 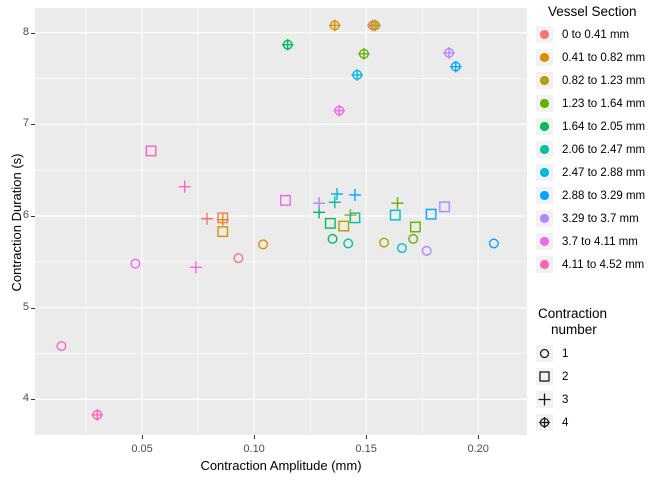 What do you see at coordinates (604, 149) in the screenshot?
I see `vessel-section-legend-label: 2.06 to 2.47 mm` at bounding box center [604, 149].